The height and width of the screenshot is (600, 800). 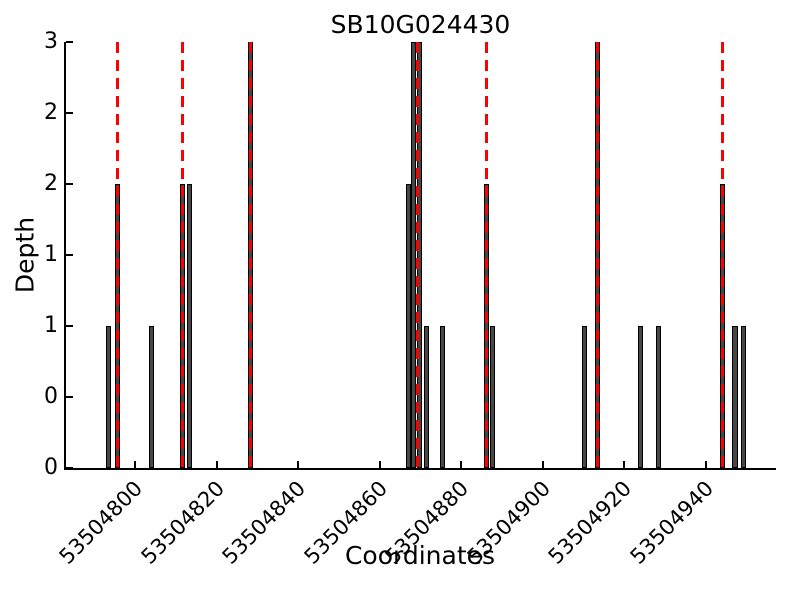 What do you see at coordinates (508, 522) in the screenshot?
I see `x-tick-label: 53504900` at bounding box center [508, 522].